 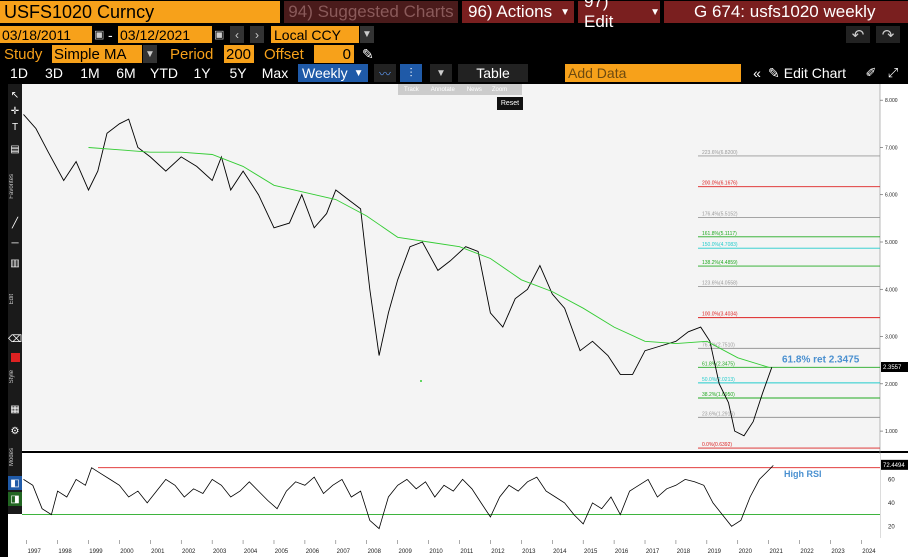 What do you see at coordinates (15, 223) in the screenshot?
I see `ruler-icon: ╱` at bounding box center [15, 223].